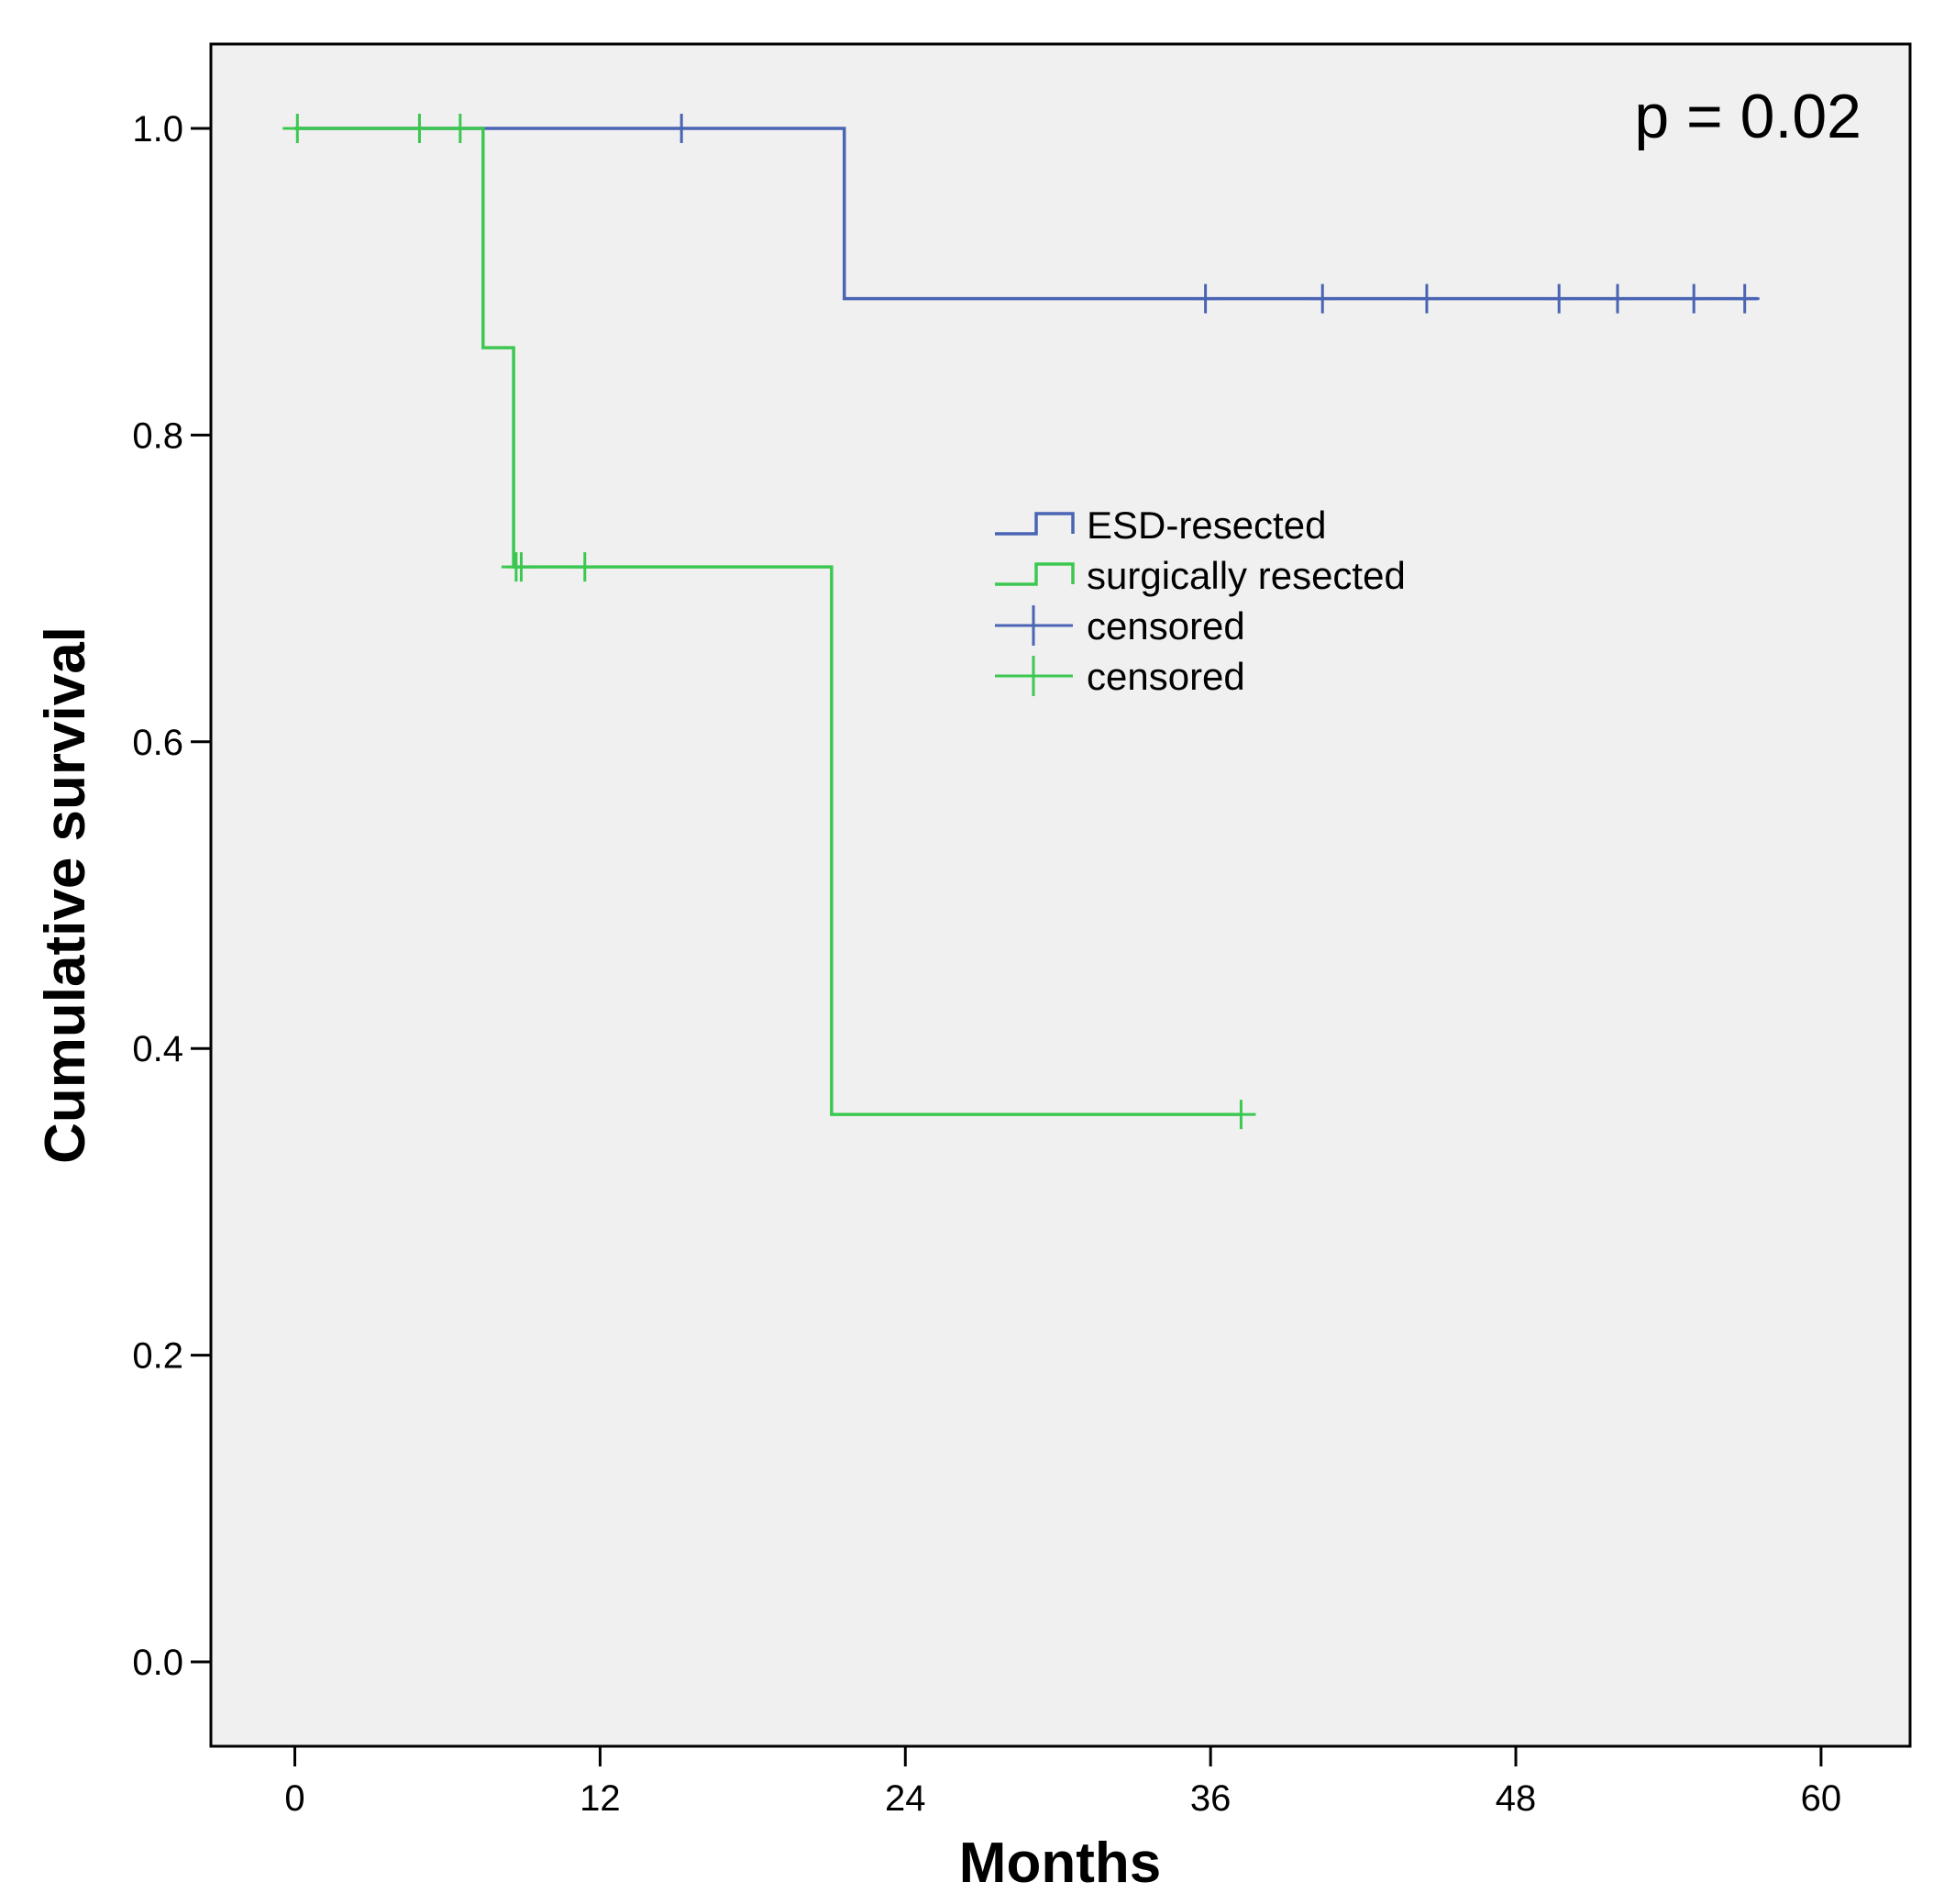 The height and width of the screenshot is (1904, 1933). I want to click on x-tick-label: 36, so click(1211, 1798).